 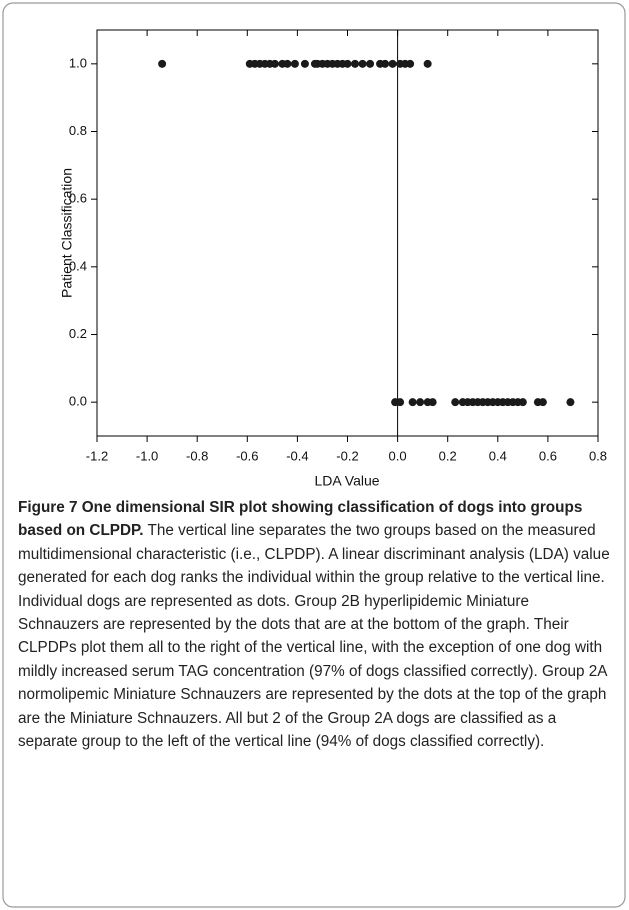 What do you see at coordinates (498, 455) in the screenshot?
I see `x-tick-label: 0.4` at bounding box center [498, 455].